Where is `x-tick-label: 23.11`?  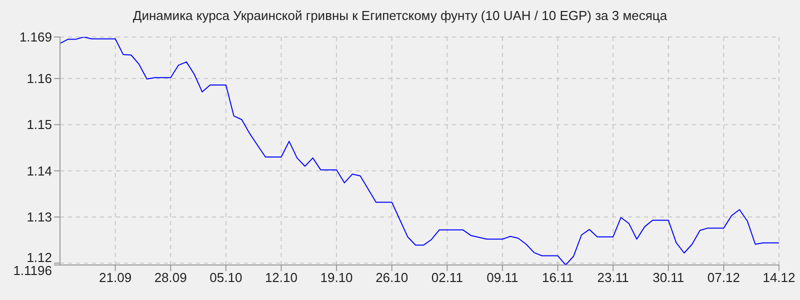 x-tick-label: 23.11 is located at coordinates (613, 278).